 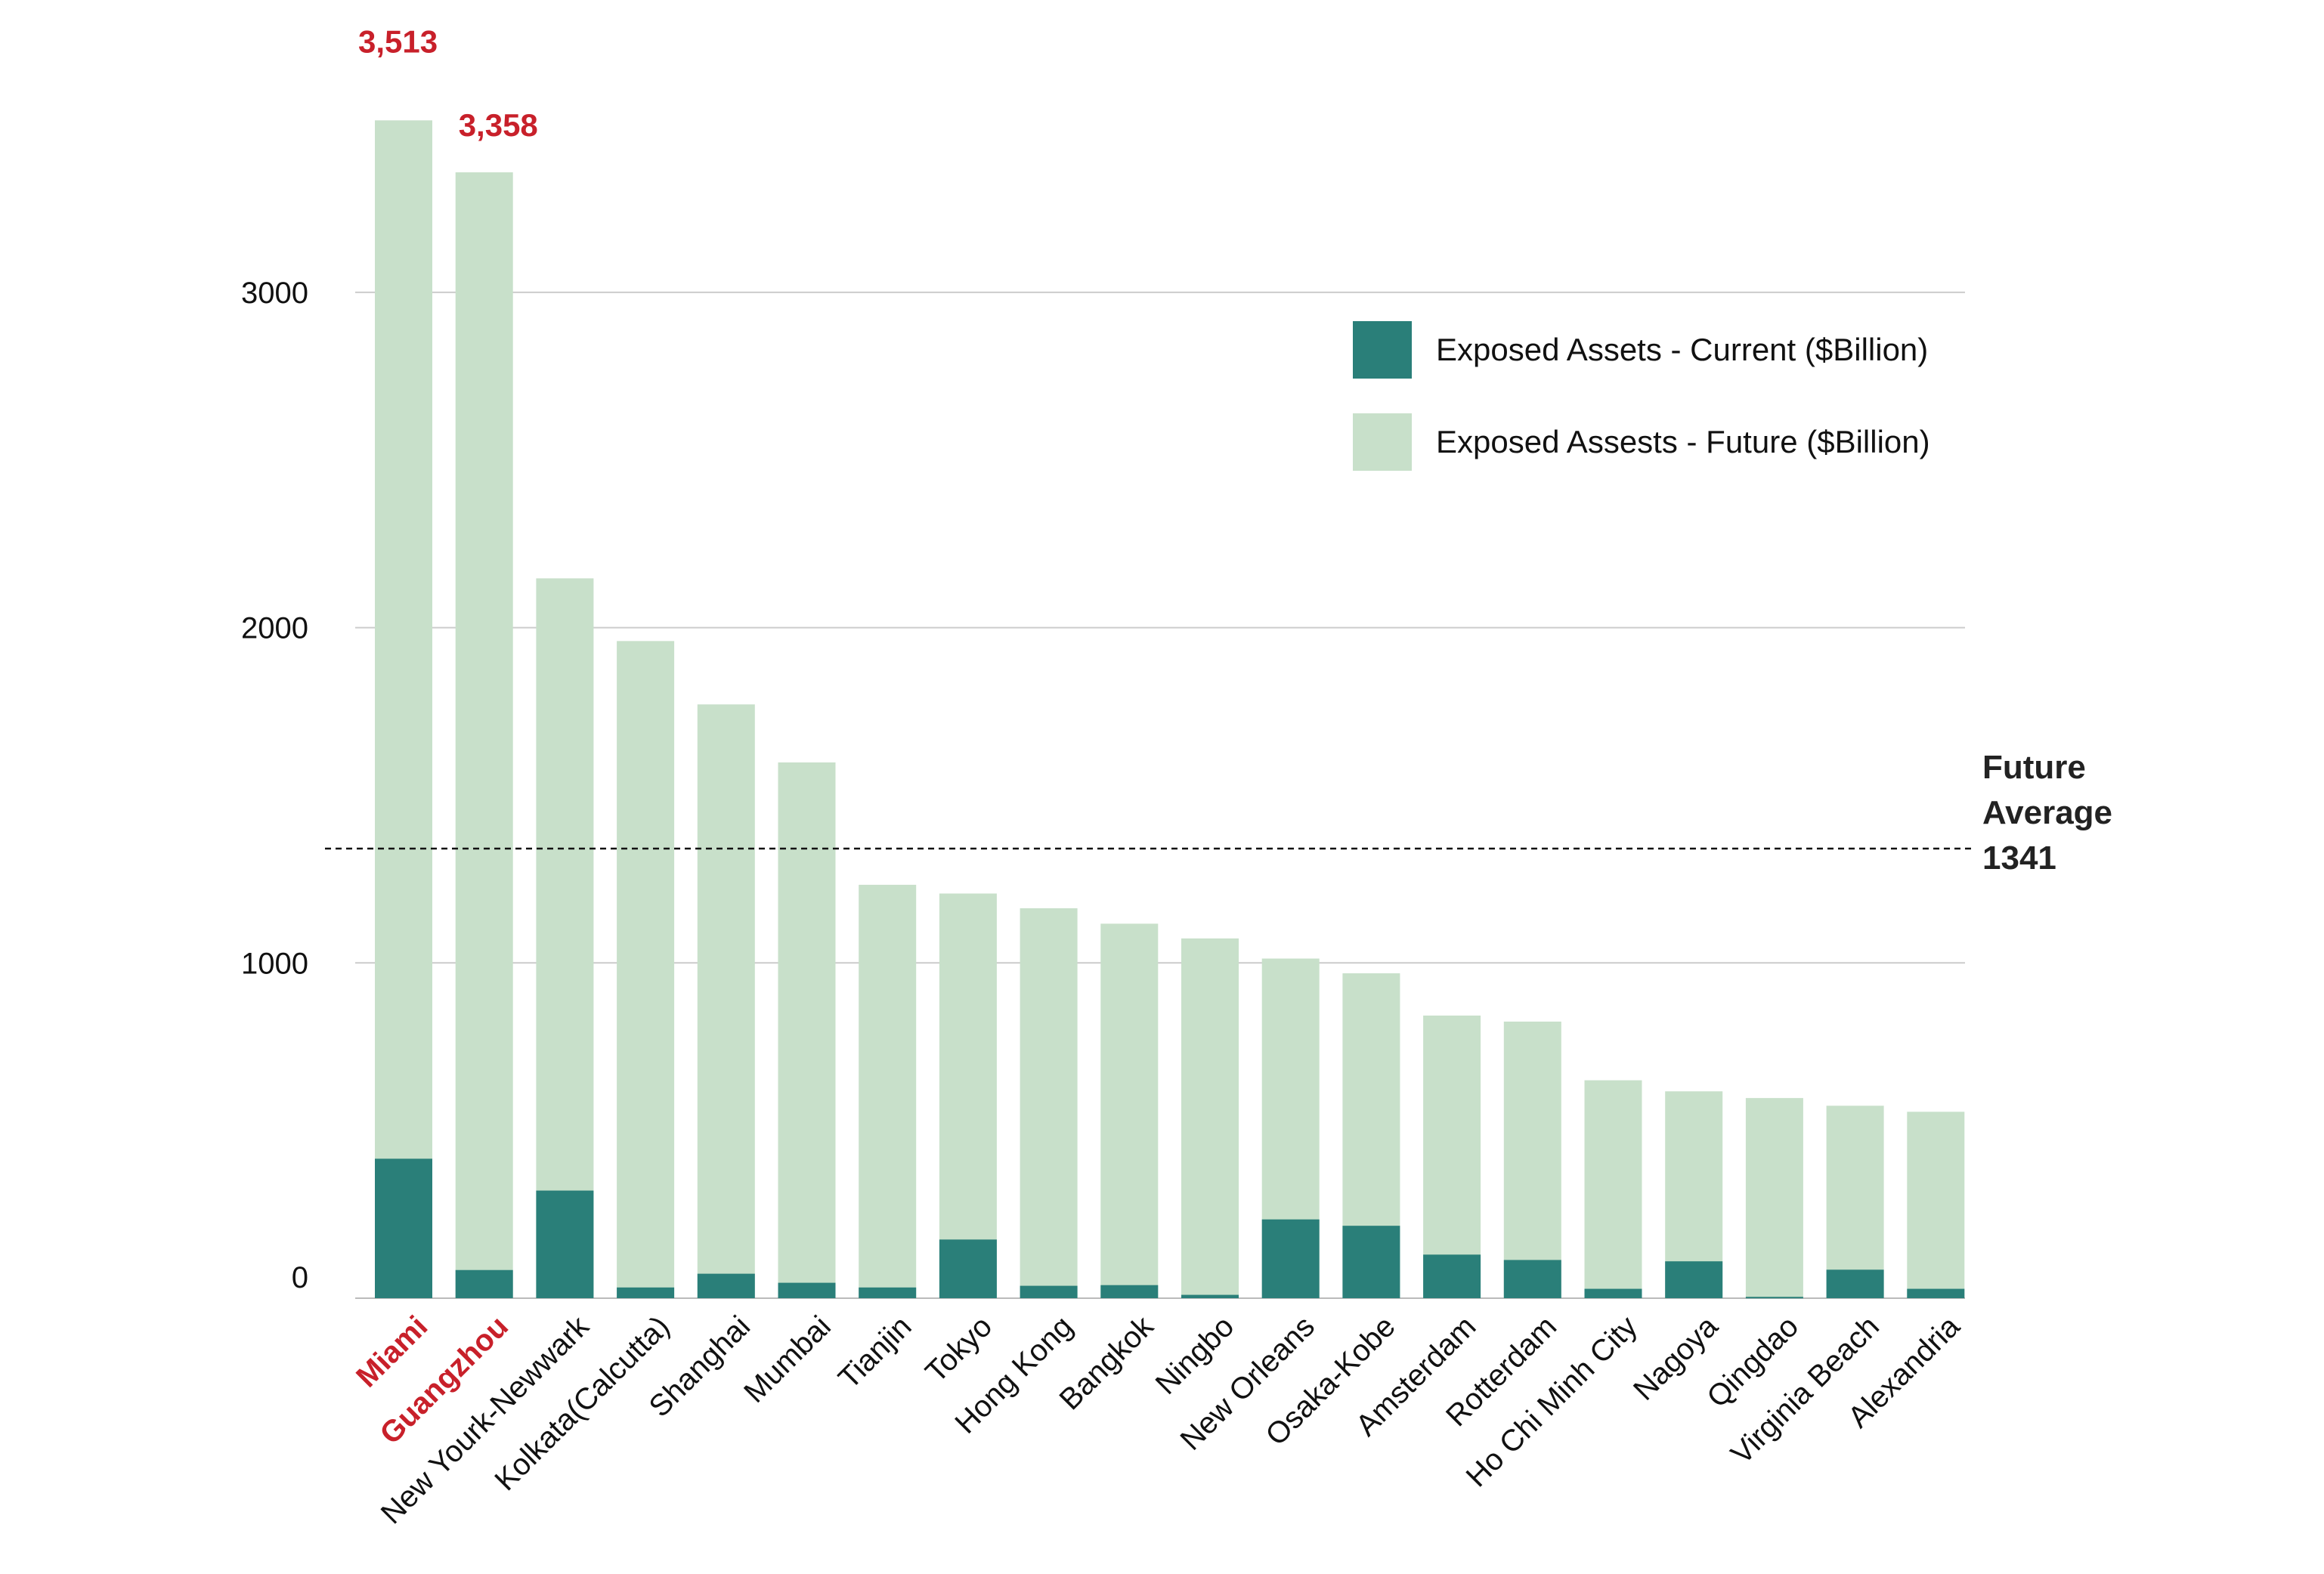 I want to click on x-category-label: Mumbai, so click(x=787, y=1359).